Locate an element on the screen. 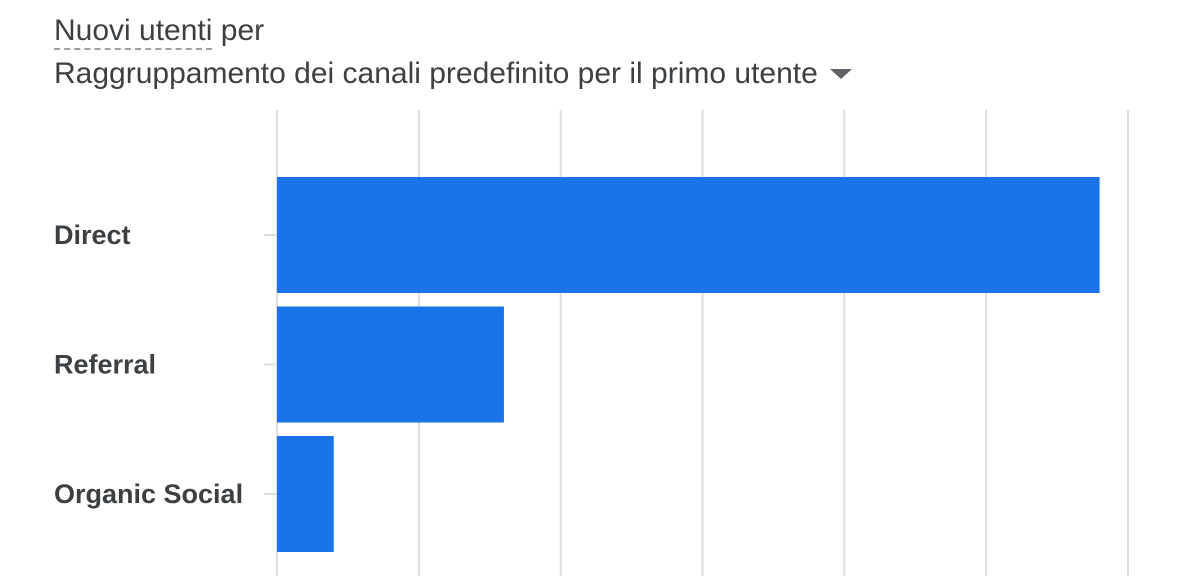 This screenshot has width=1194, height=576. bar-direct is located at coordinates (688, 235).